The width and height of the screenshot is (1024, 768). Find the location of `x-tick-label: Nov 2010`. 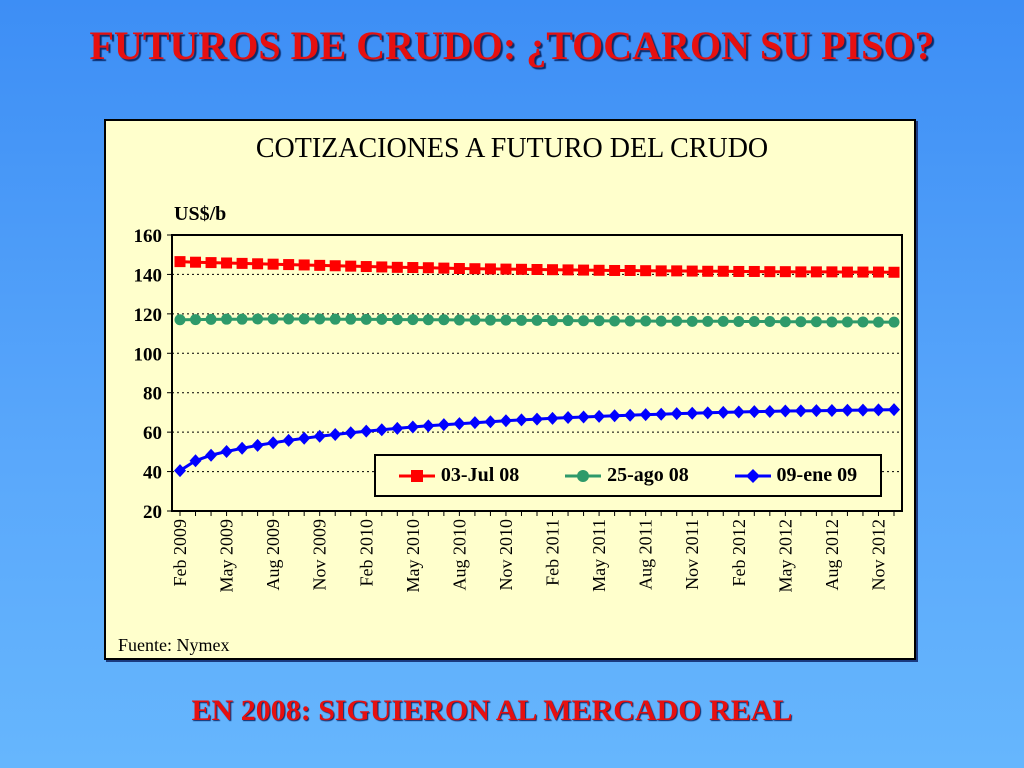

x-tick-label: Nov 2010 is located at coordinates (506, 555).